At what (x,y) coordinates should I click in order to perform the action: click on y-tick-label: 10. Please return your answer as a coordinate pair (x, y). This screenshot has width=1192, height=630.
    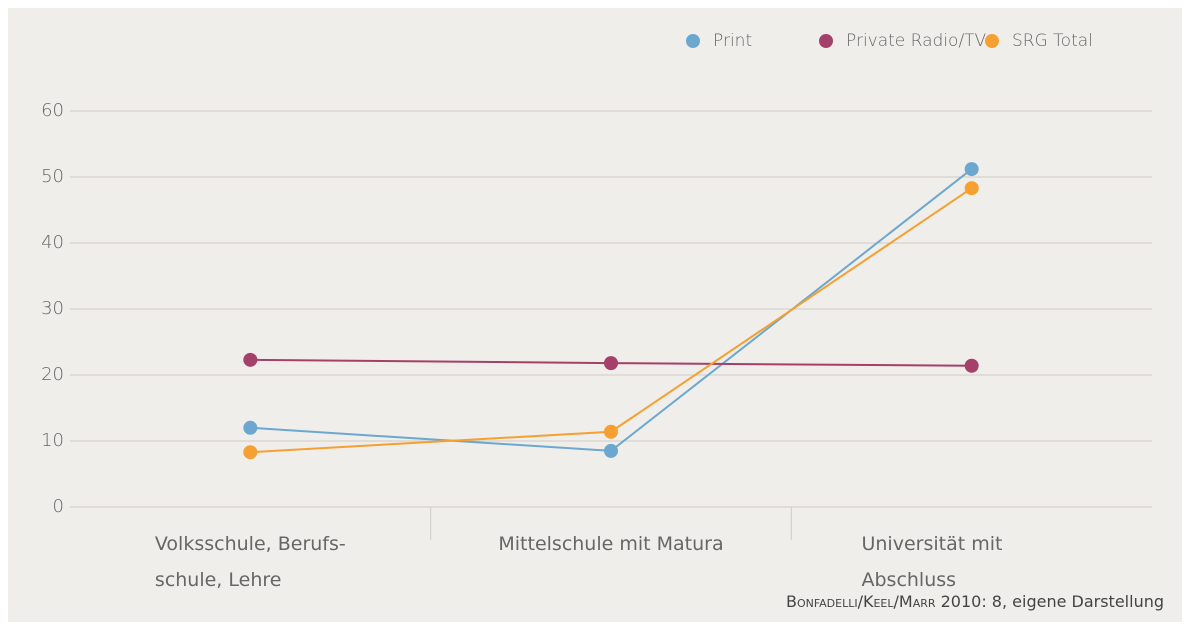
    Looking at the image, I should click on (52, 440).